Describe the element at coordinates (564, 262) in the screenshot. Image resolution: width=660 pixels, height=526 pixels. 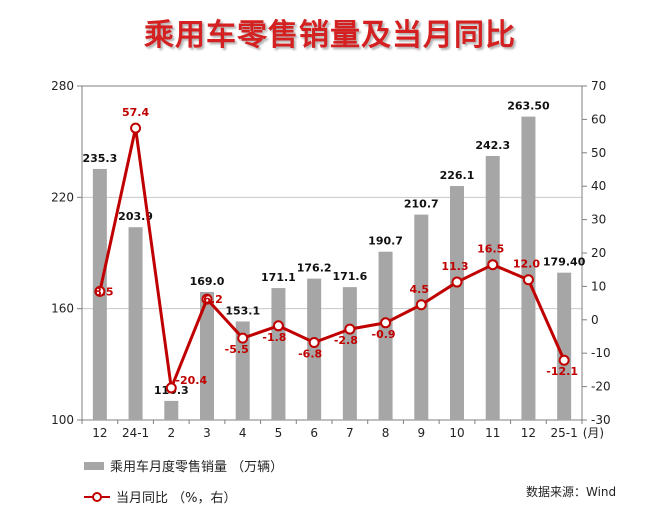
I see `bar-data-label: 179.40` at that location.